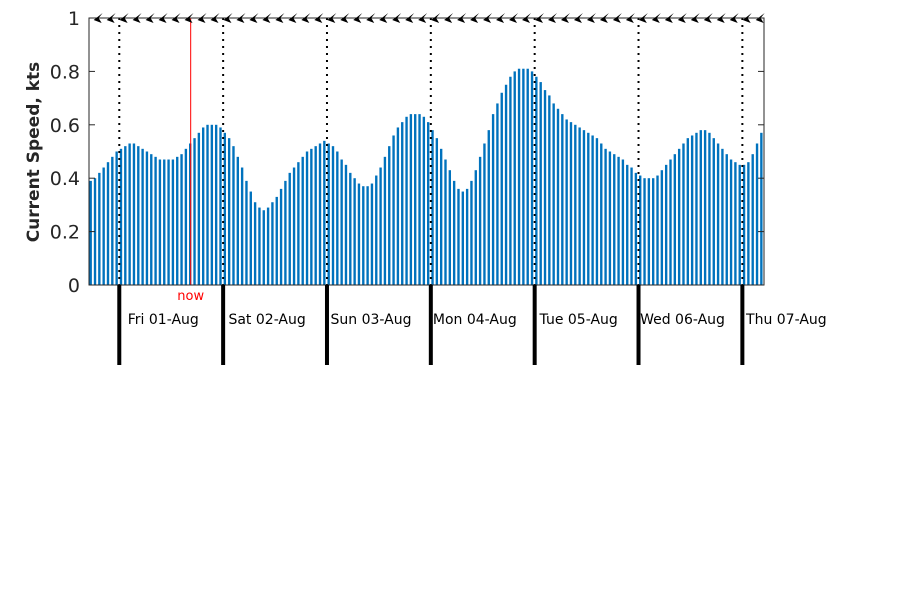 The image size is (900, 600). Describe the element at coordinates (429, 18) in the screenshot. I see `direction-arrows` at that location.